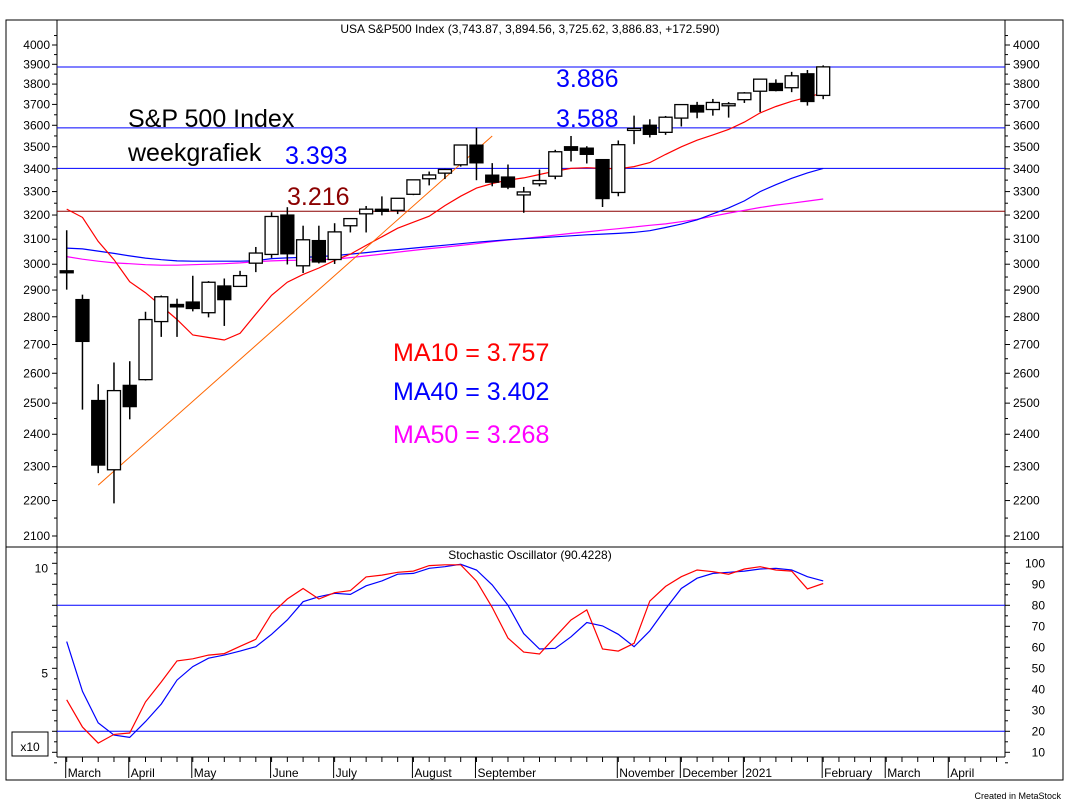 This screenshot has height=810, width=1067. What do you see at coordinates (1026, 84) in the screenshot?
I see `y-tick-label-right: 3800` at bounding box center [1026, 84].